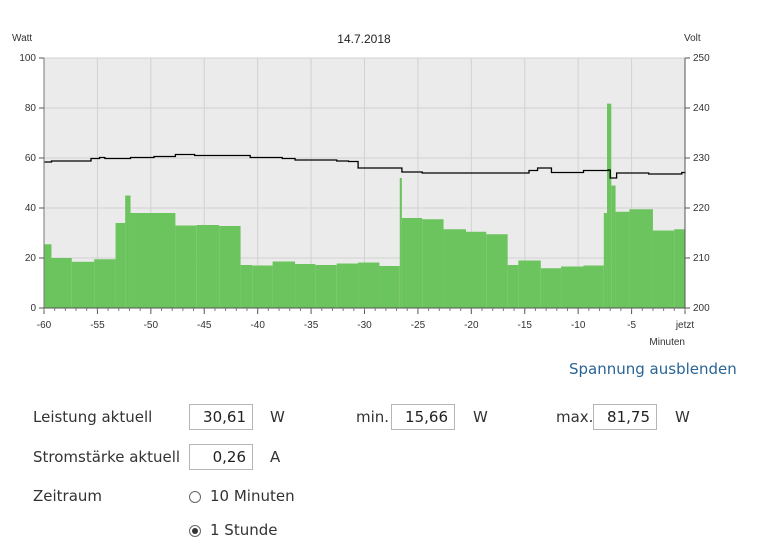  I want to click on x-tick-label: -55, so click(97, 325).